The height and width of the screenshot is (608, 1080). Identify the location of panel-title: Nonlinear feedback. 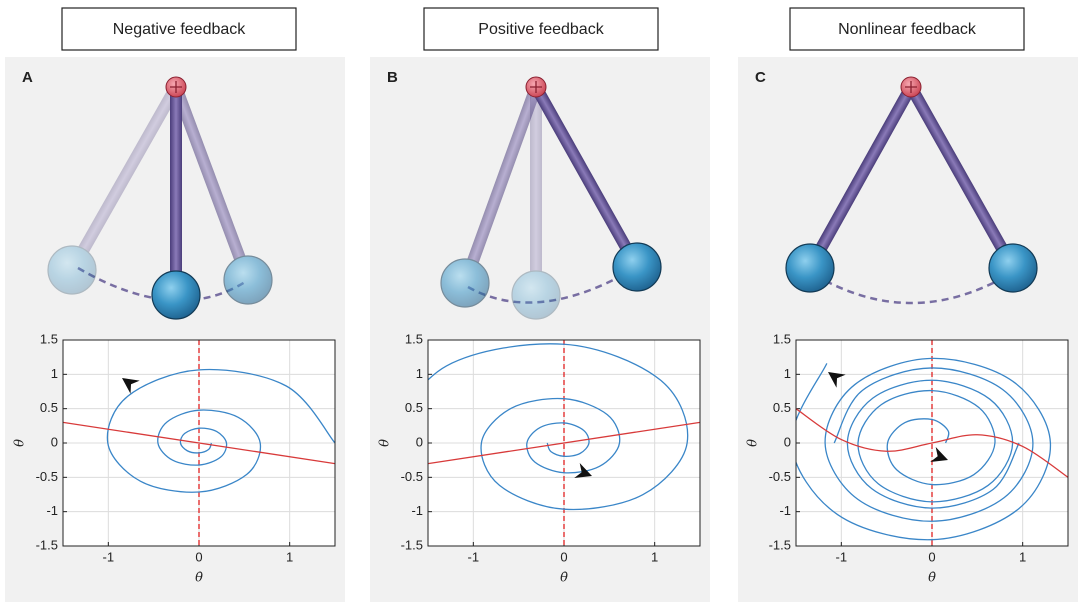
(907, 29).